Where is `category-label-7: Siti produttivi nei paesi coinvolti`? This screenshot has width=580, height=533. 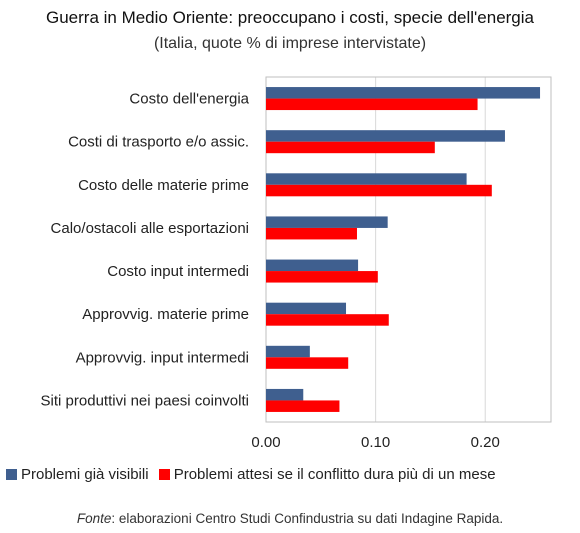
category-label-7: Siti produttivi nei paesi coinvolti is located at coordinates (145, 400).